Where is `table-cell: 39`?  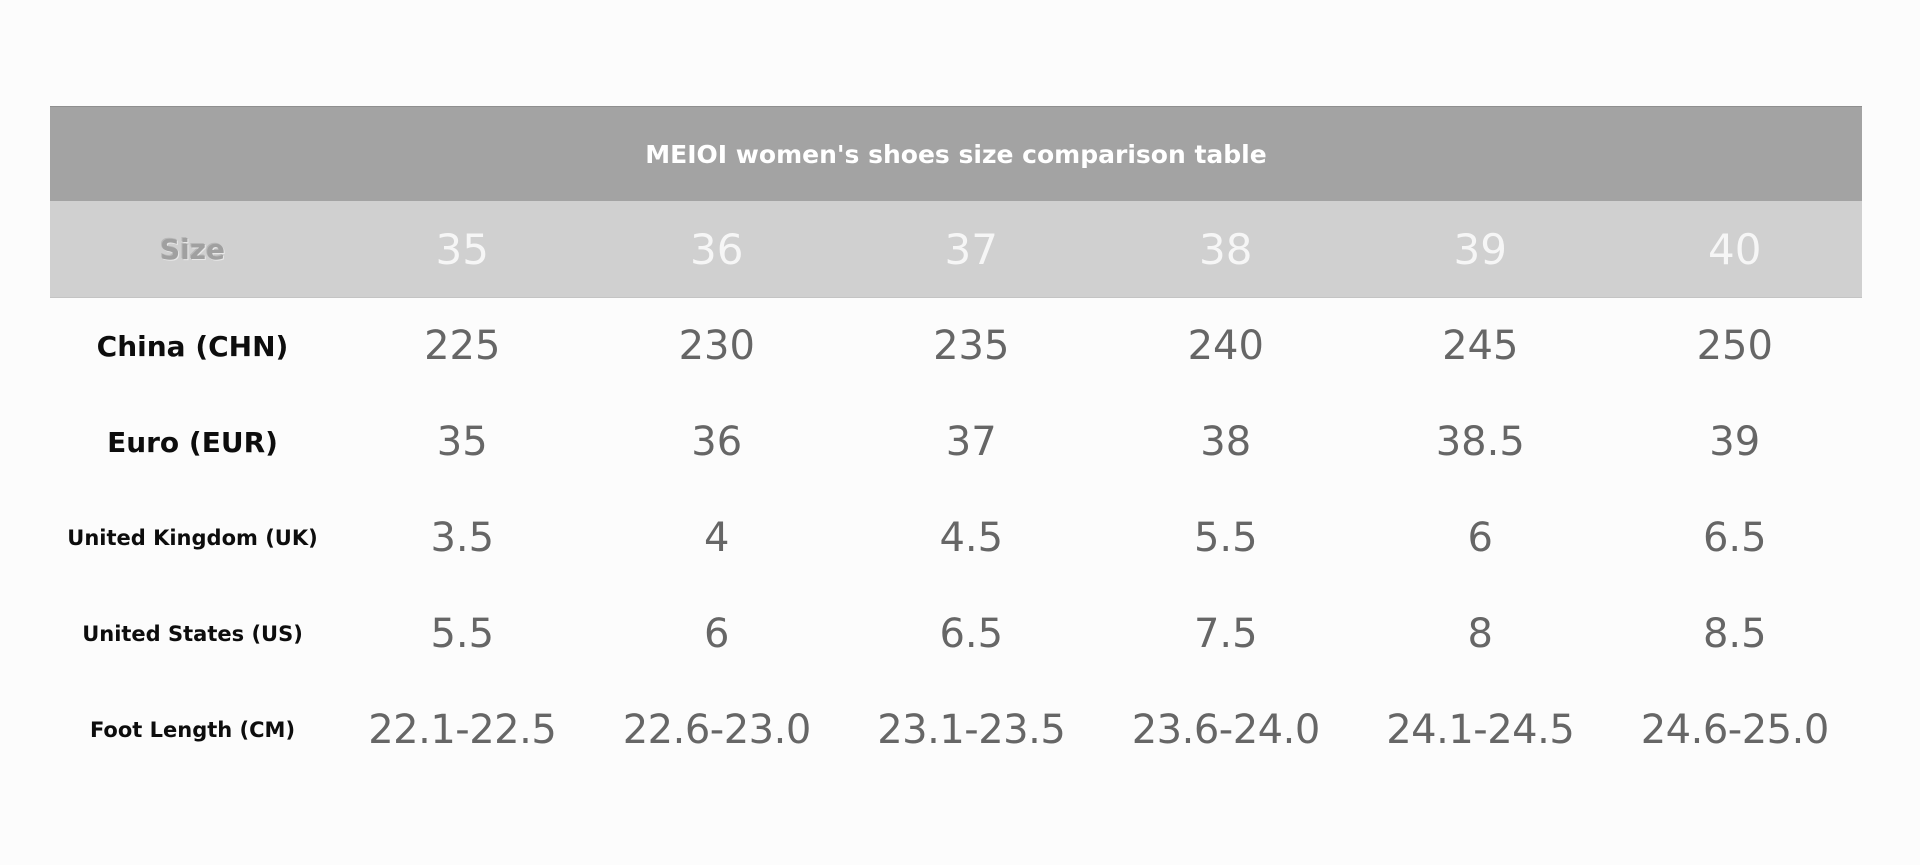 table-cell: 39 is located at coordinates (1735, 442).